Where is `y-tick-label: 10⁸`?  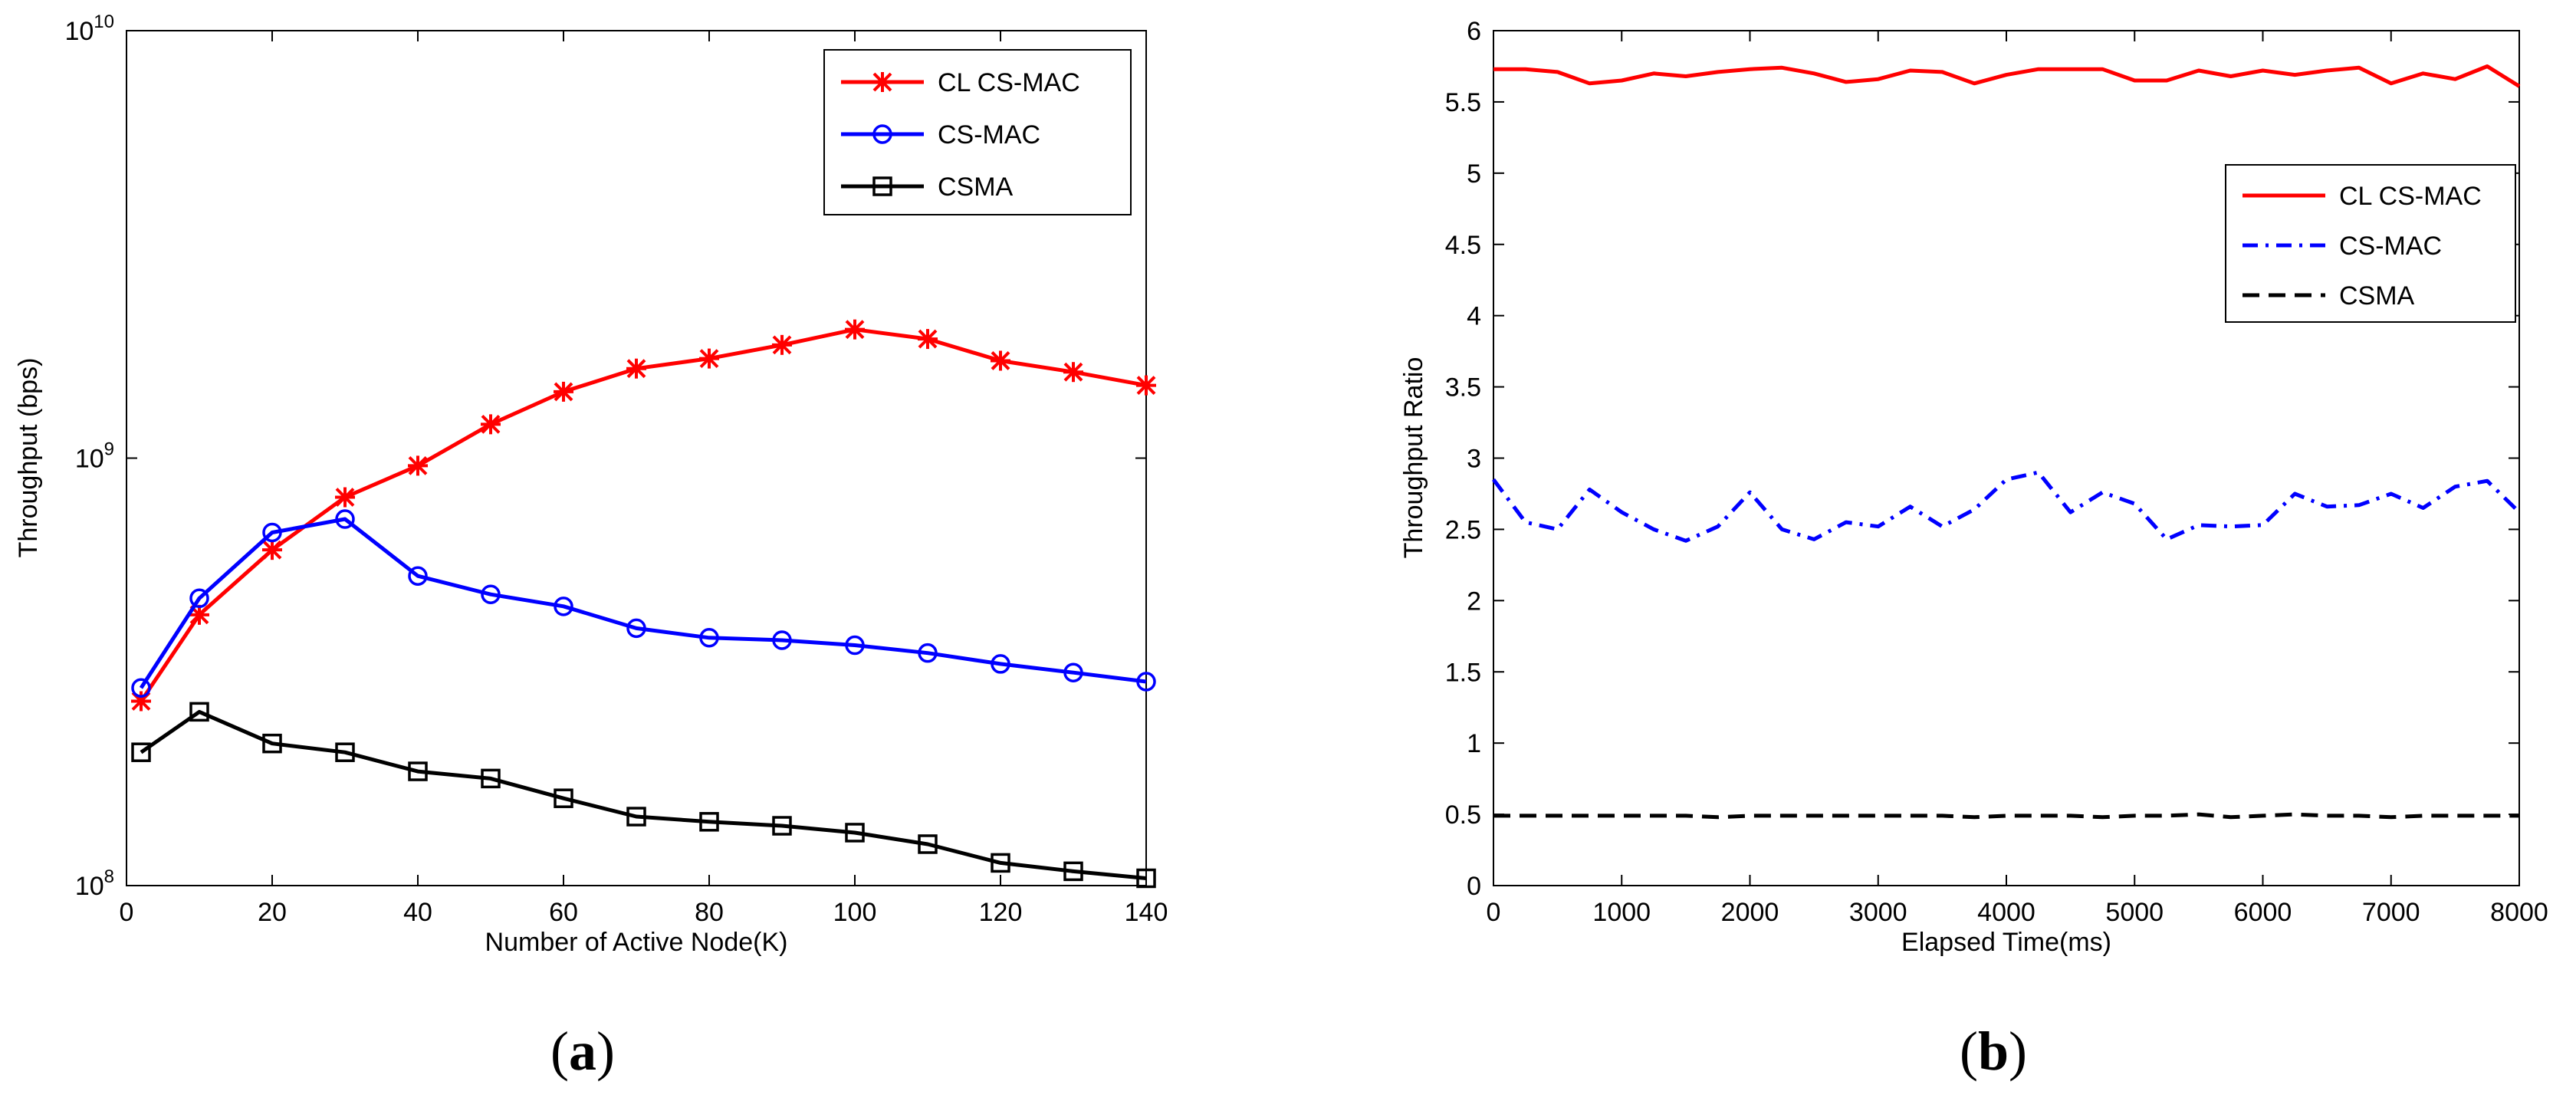
y-tick-label: 10⁸ is located at coordinates (94, 883).